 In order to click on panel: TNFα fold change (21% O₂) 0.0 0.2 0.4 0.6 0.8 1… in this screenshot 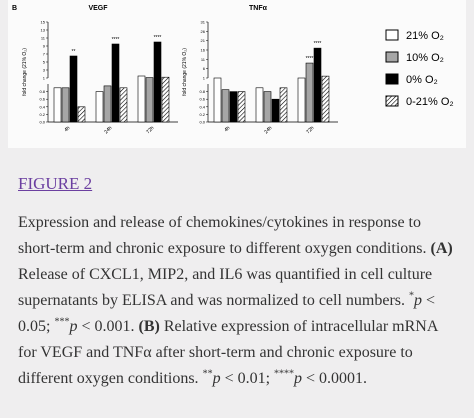, I will do `click(260, 70)`.